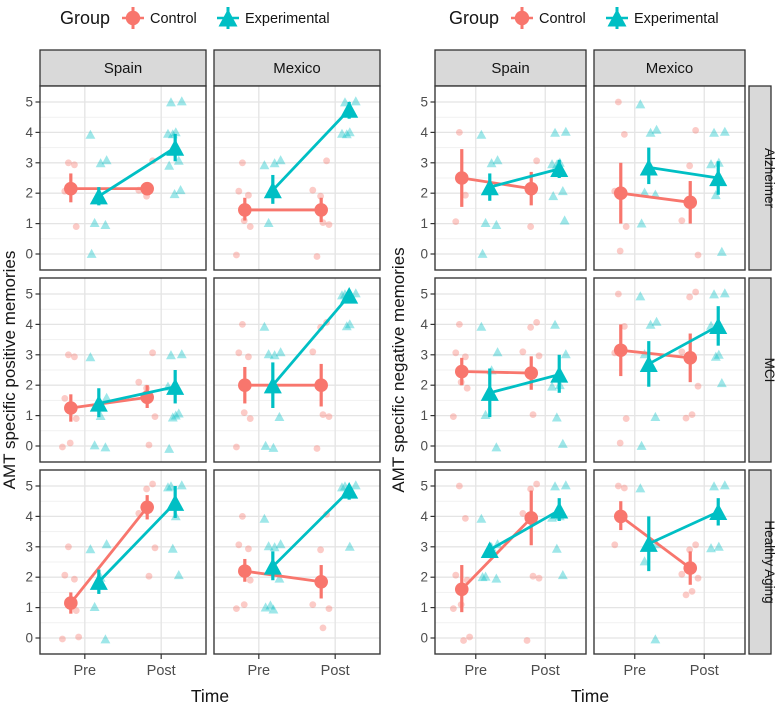 The width and height of the screenshot is (777, 714). What do you see at coordinates (424, 607) in the screenshot?
I see `y-tick-label: 1` at bounding box center [424, 607].